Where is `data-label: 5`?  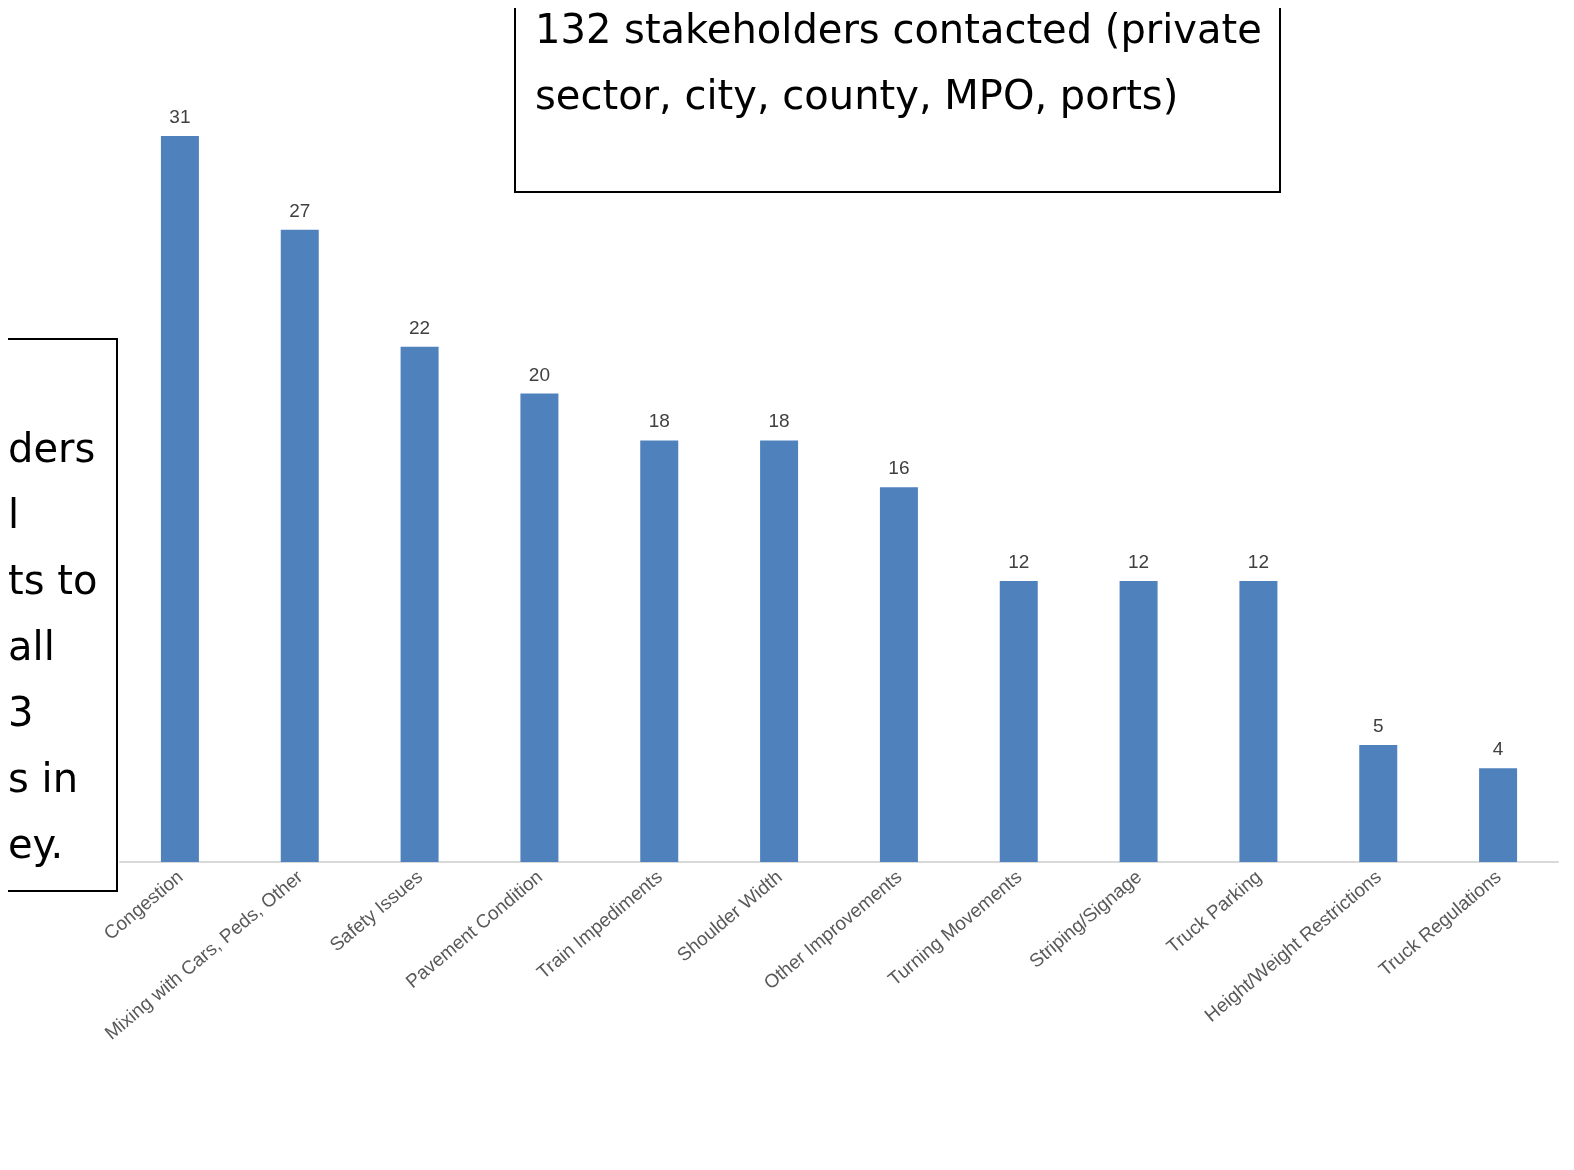
data-label: 5 is located at coordinates (1378, 725).